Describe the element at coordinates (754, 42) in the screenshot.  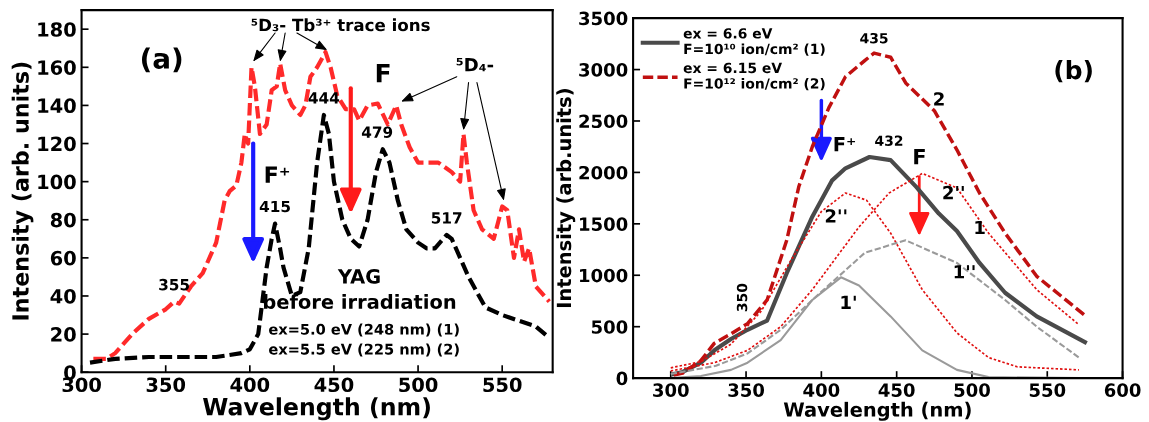
I see `legend-label: ex = 6.6 eV F=10¹⁰ ion/cm² (1)` at that location.